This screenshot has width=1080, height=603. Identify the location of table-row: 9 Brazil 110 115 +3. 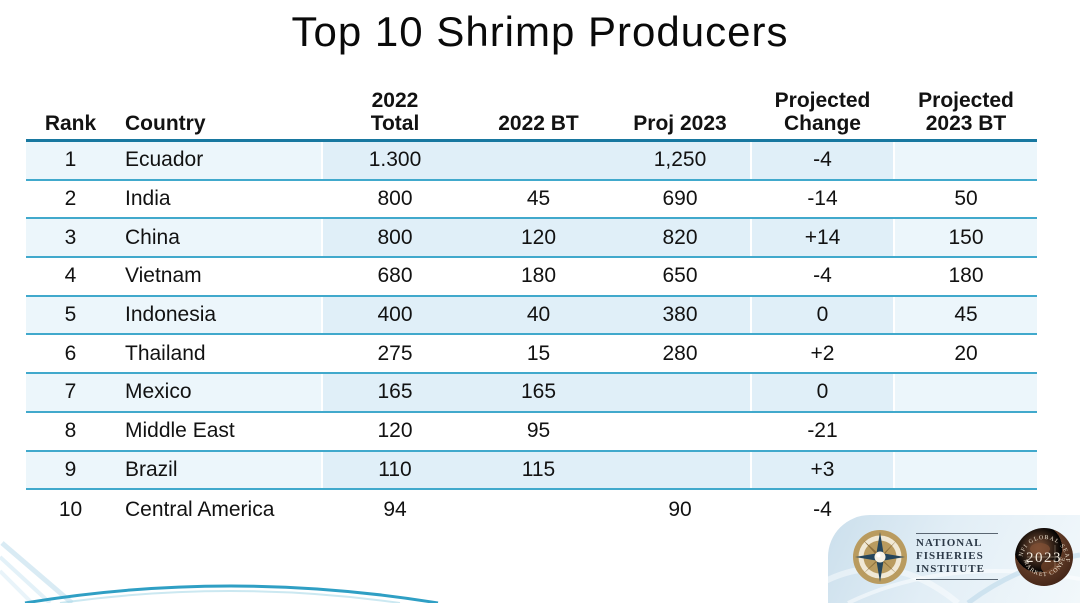
(531, 471).